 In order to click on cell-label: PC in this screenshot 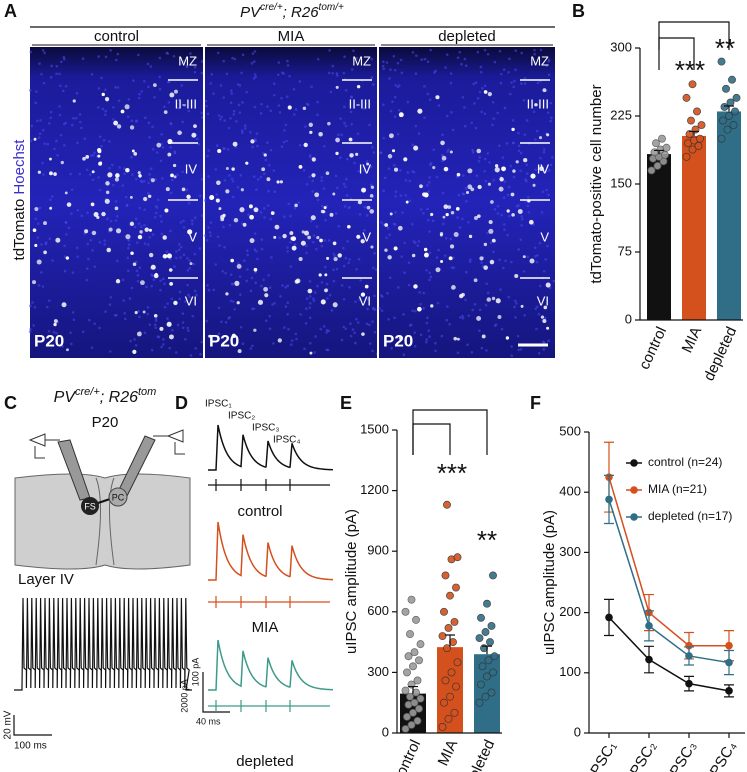, I will do `click(118, 497)`.